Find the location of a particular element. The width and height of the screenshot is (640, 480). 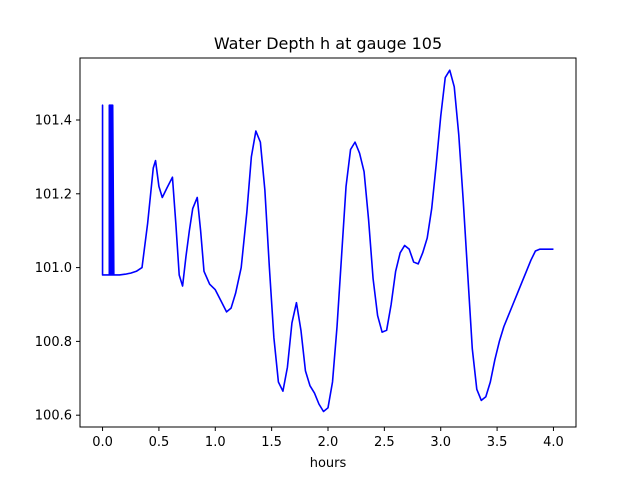

y-tick-label: 100.8 is located at coordinates (53, 342).